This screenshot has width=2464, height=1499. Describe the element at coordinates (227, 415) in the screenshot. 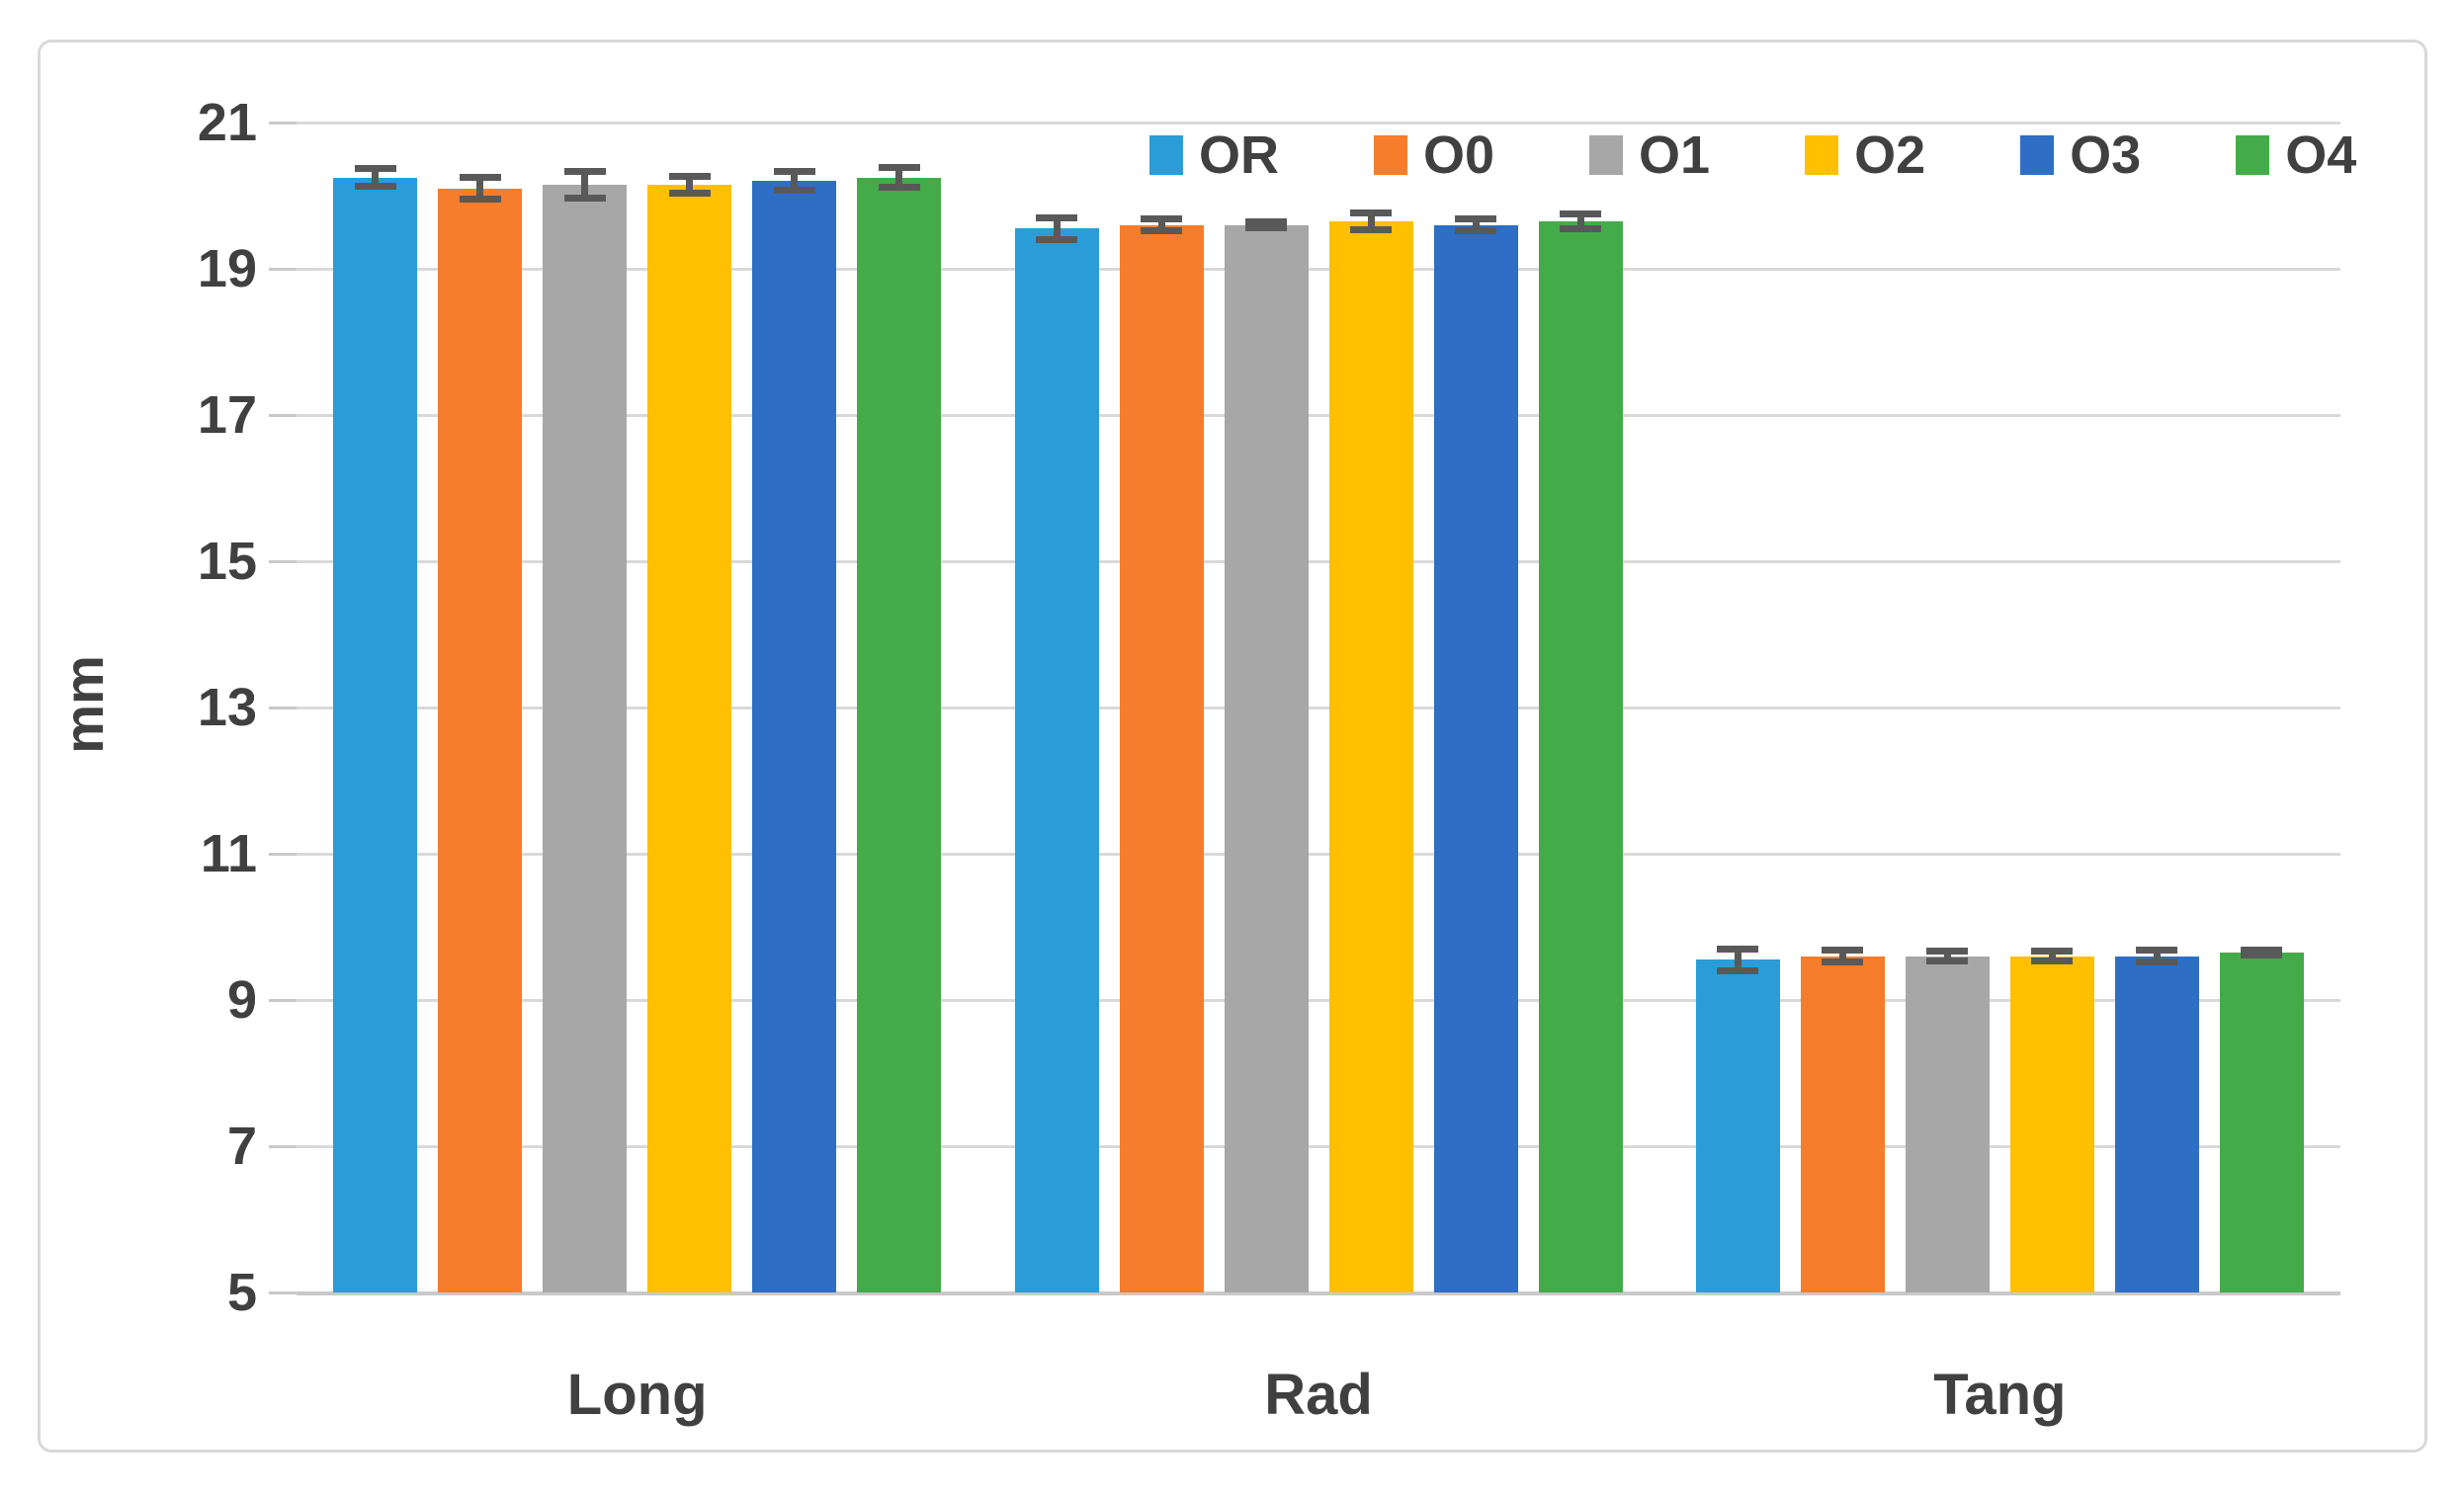

I see `y-tick-label: 17` at that location.